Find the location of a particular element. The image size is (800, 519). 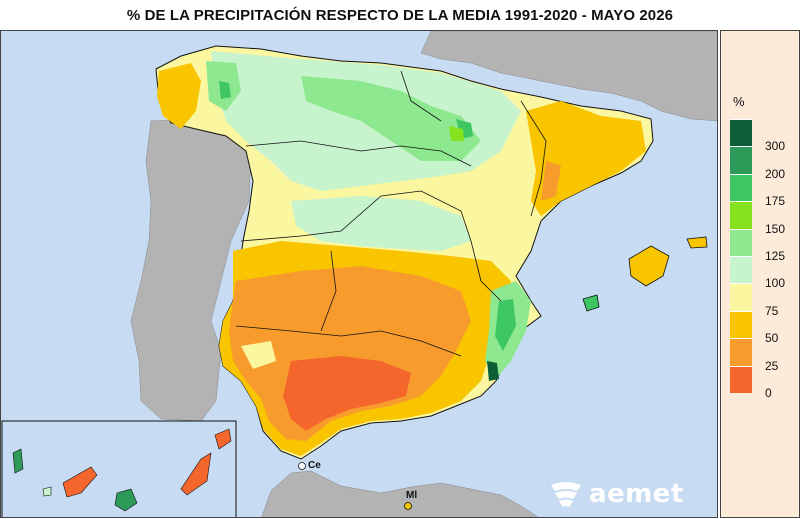

legend-label: 75 is located at coordinates (772, 310).